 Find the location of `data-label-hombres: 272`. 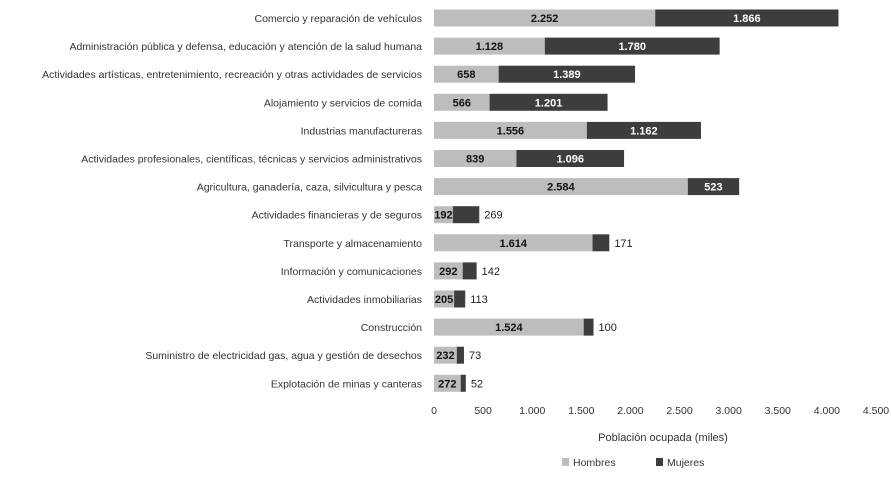

data-label-hombres: 272 is located at coordinates (447, 384).